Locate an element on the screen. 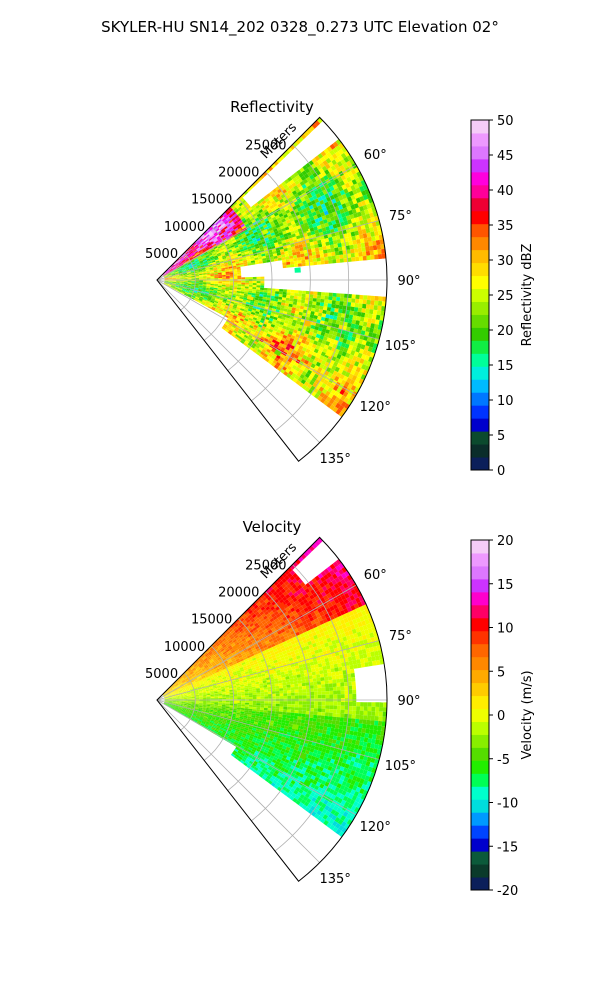 This screenshot has width=600, height=1000. colorbar-tick-label: 30 is located at coordinates (505, 261).